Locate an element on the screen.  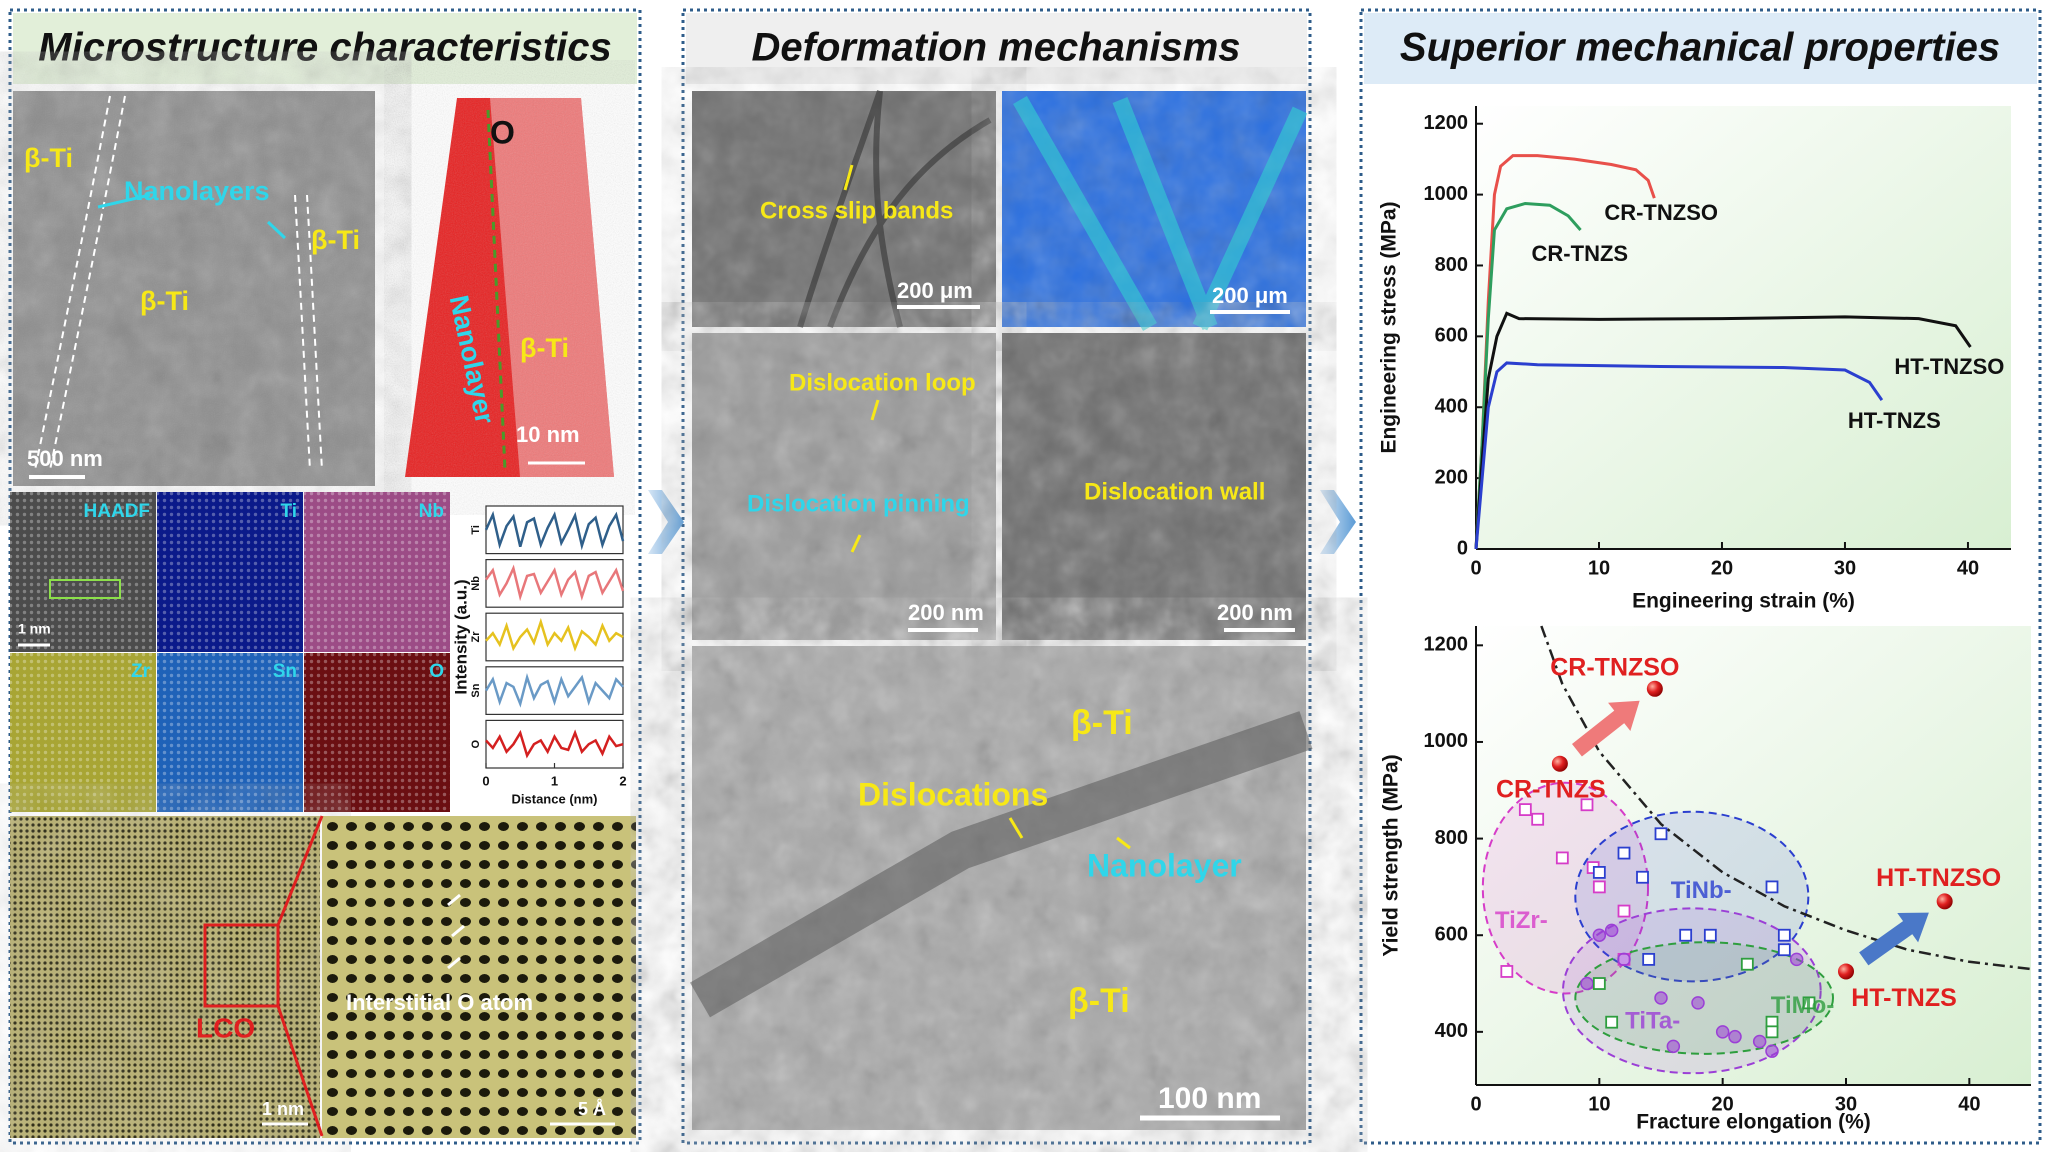
label: LCO is located at coordinates (225, 1027).